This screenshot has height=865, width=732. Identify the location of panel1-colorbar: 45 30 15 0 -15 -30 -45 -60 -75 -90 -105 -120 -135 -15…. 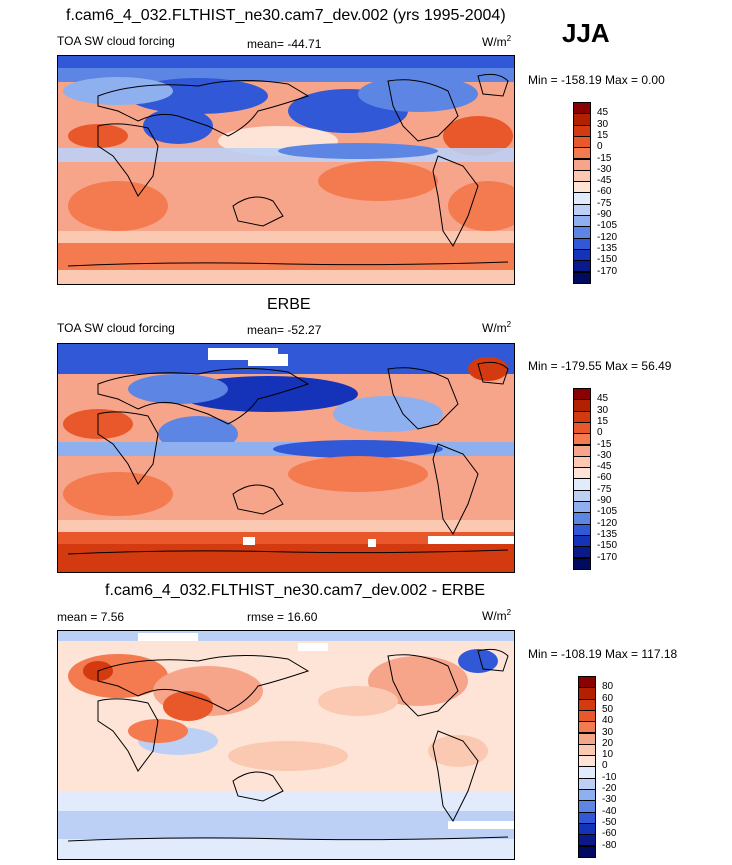
(623, 193).